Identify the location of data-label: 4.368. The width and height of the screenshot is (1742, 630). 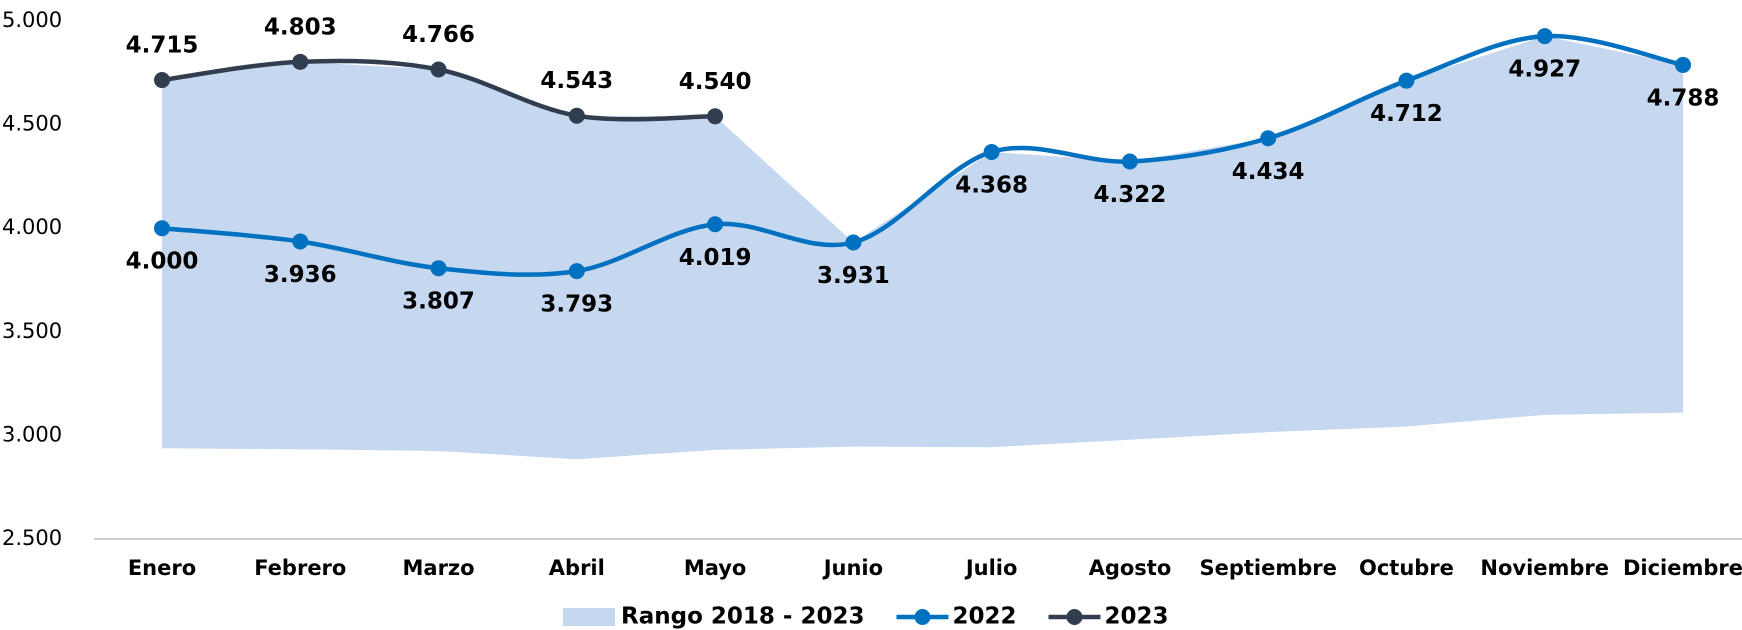
(991, 185).